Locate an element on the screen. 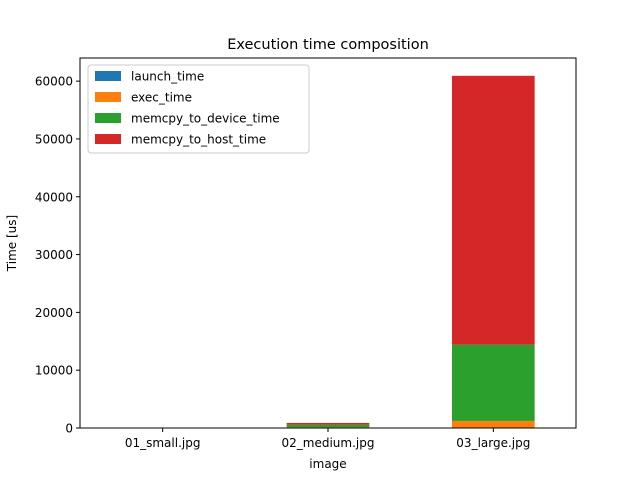 This screenshot has width=640, height=484. legend-label: memcpy_to_host_time is located at coordinates (198, 140).